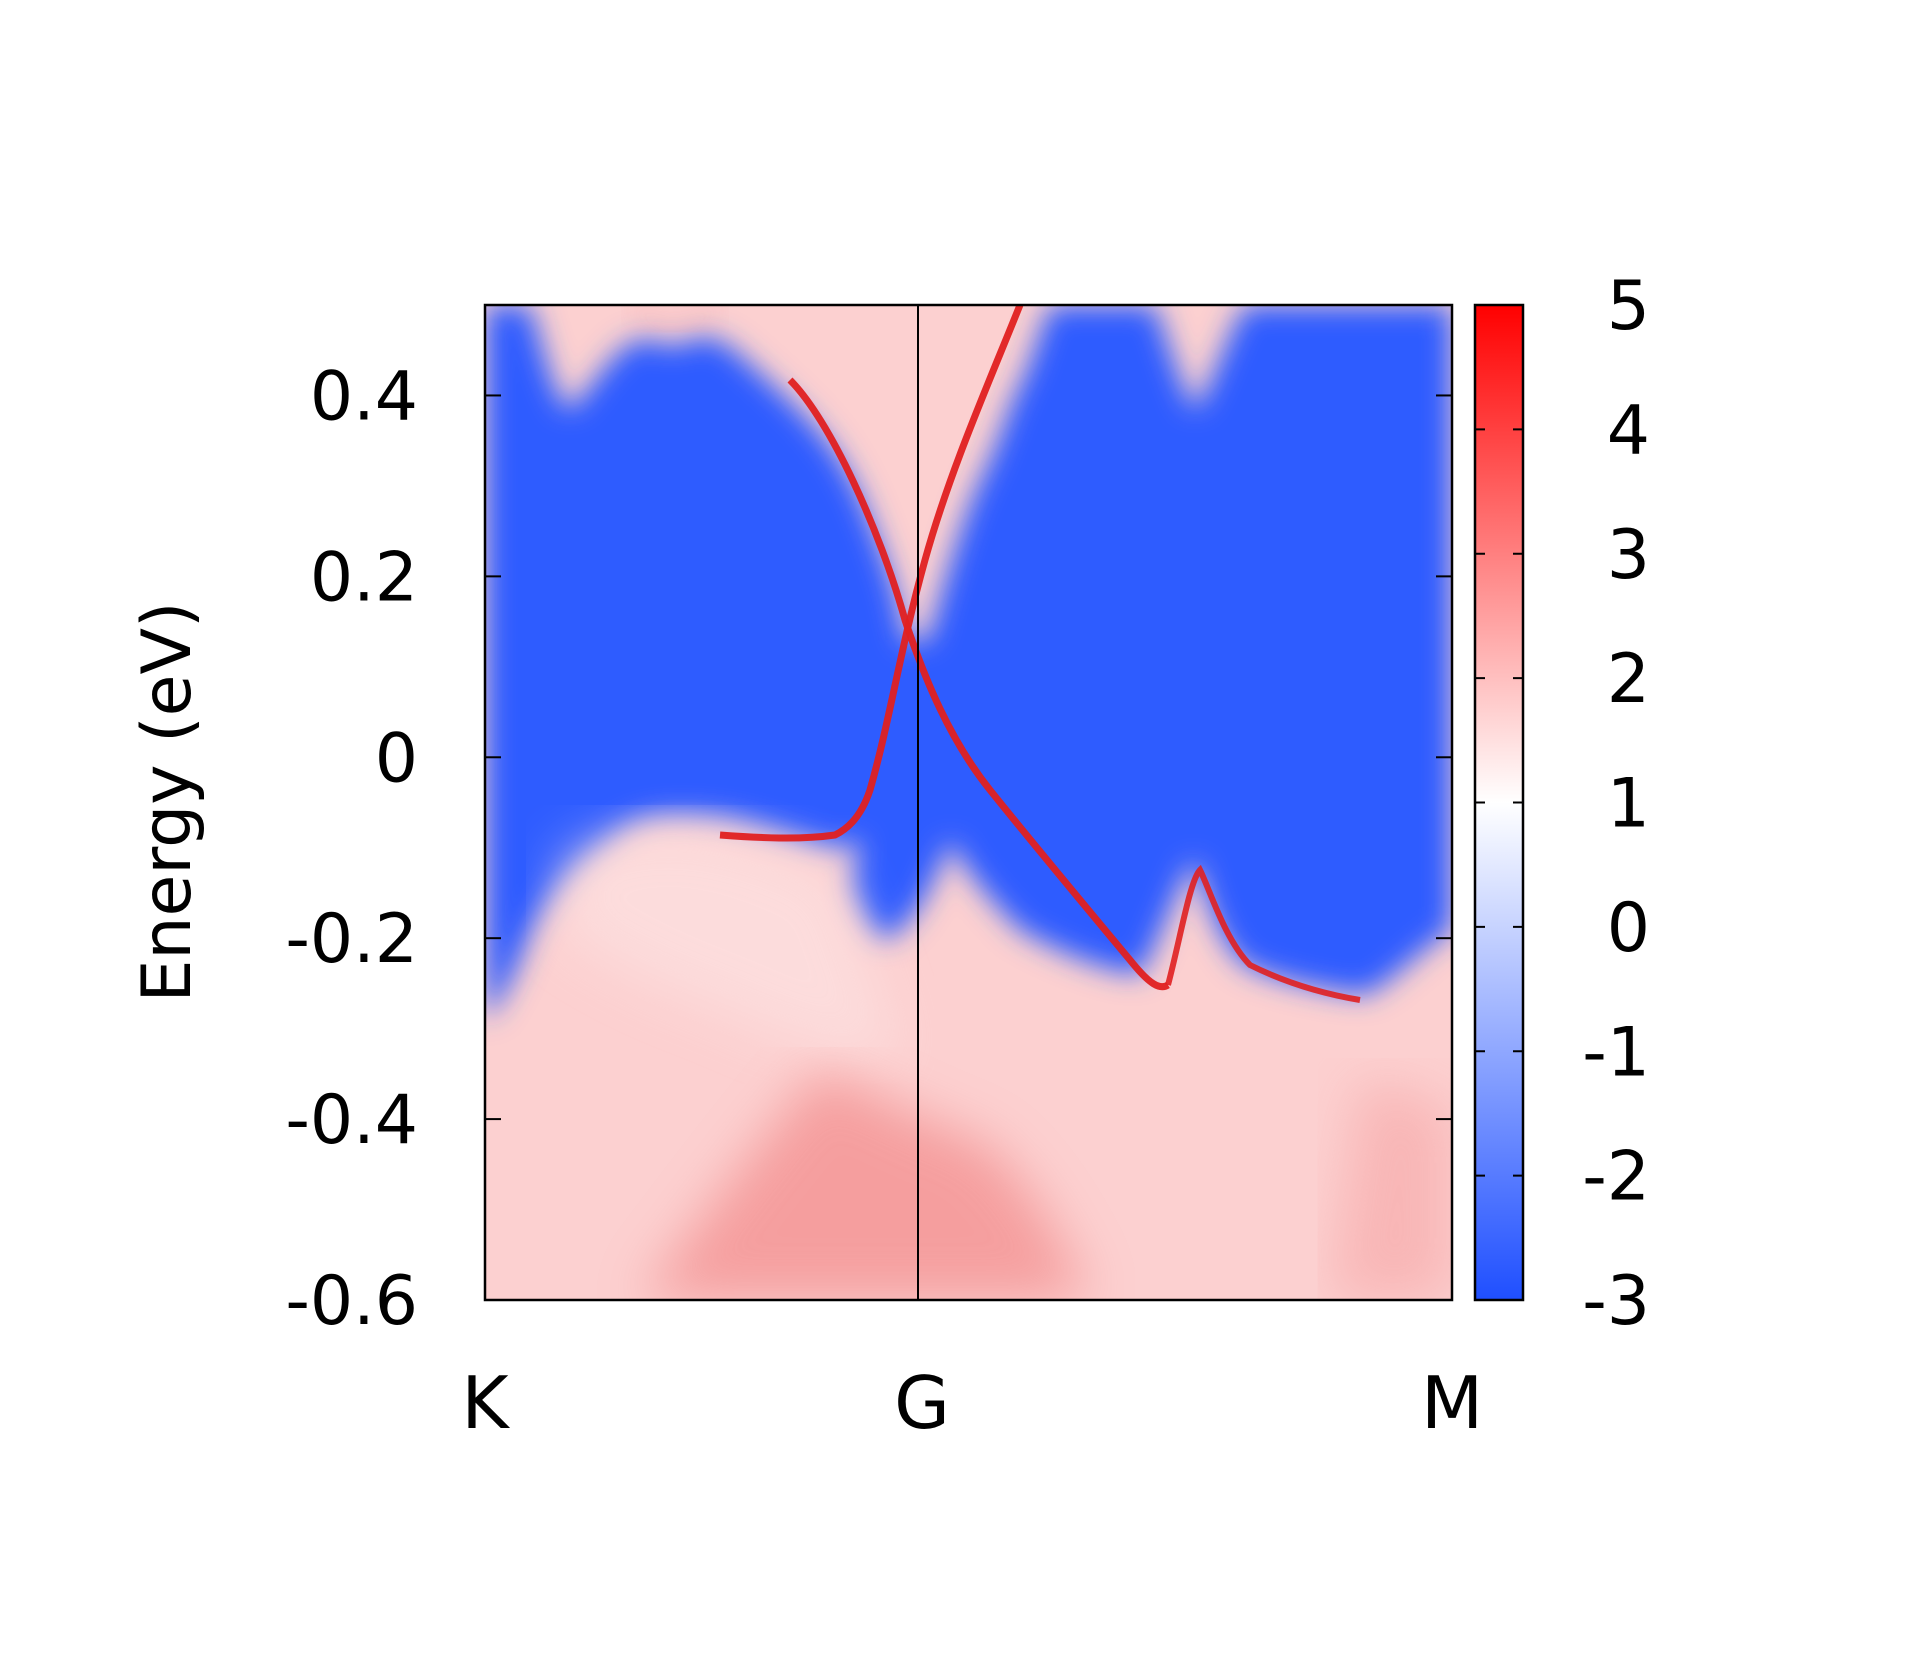  What do you see at coordinates (1628, 679) in the screenshot?
I see `colorbar-tick-label: 2` at bounding box center [1628, 679].